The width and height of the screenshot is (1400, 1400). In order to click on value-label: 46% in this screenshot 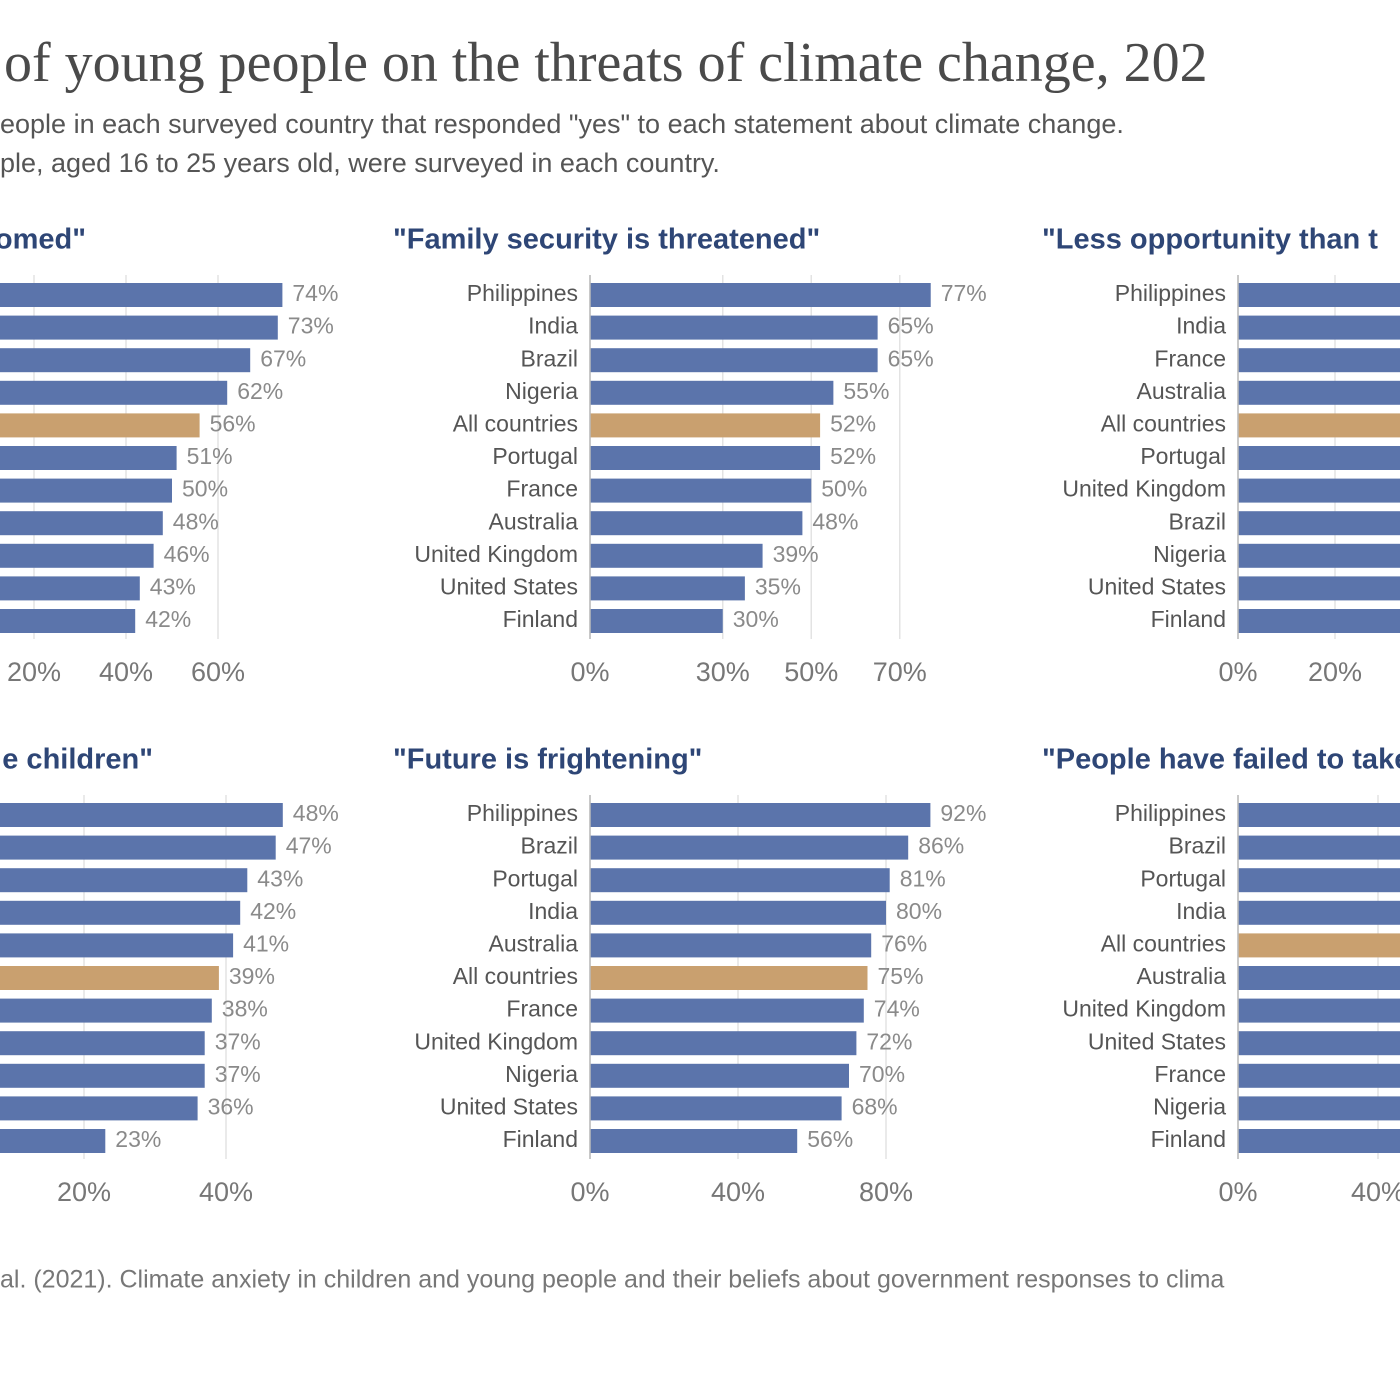, I will do `click(187, 554)`.